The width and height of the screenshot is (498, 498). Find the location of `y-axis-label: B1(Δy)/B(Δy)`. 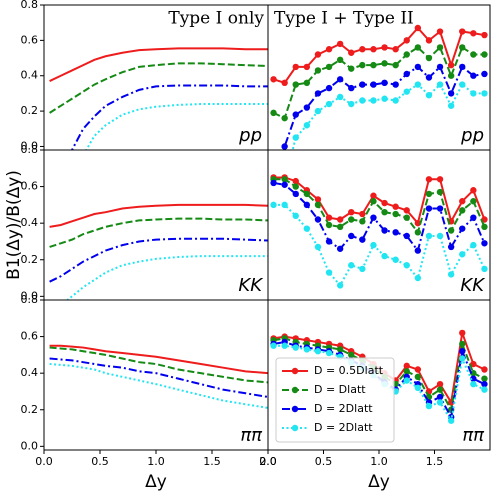

y-axis-label: B1(Δy)/B(Δy) is located at coordinates (14, 225).